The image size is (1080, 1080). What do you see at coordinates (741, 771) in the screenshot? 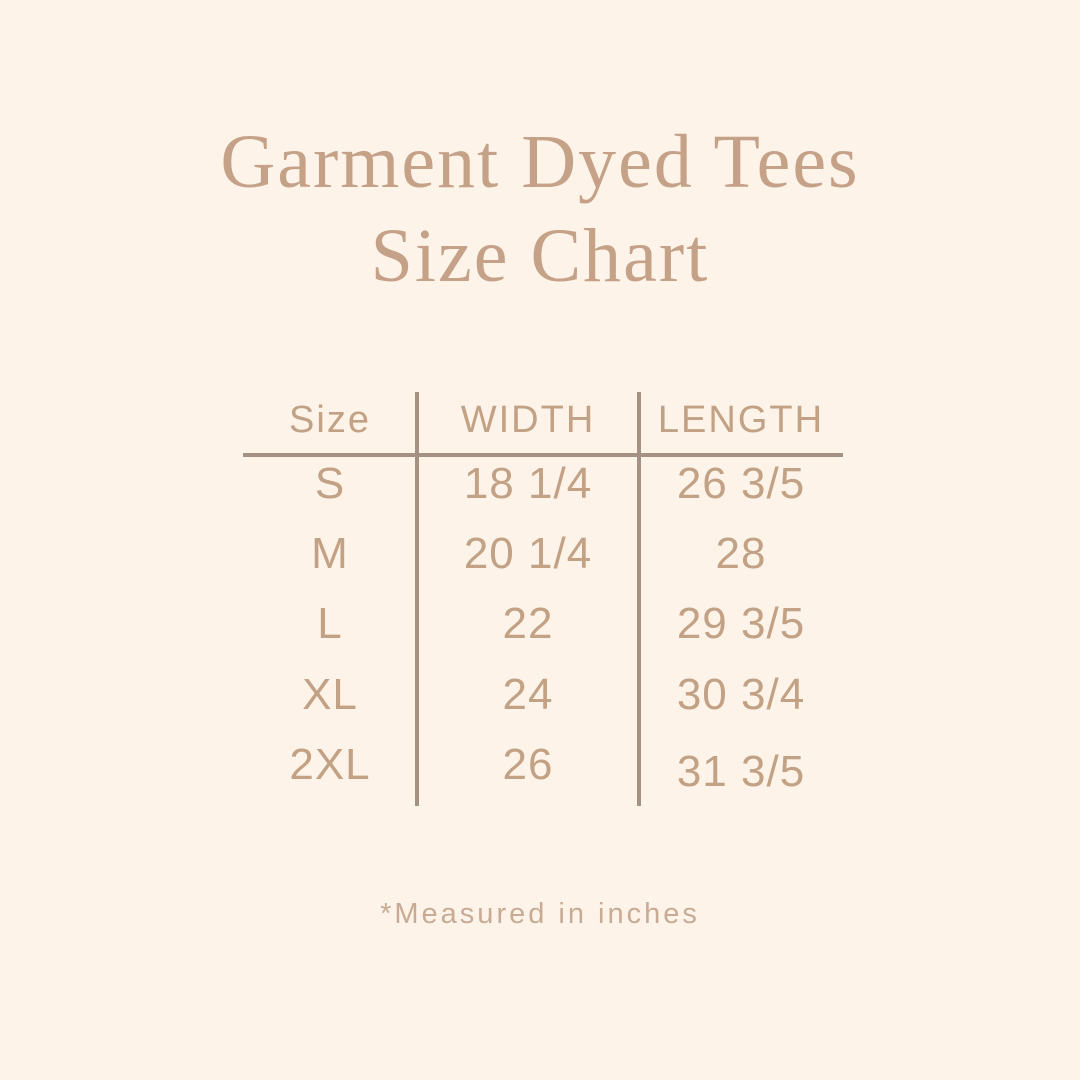
I see `length-cell: 31 3/5` at bounding box center [741, 771].